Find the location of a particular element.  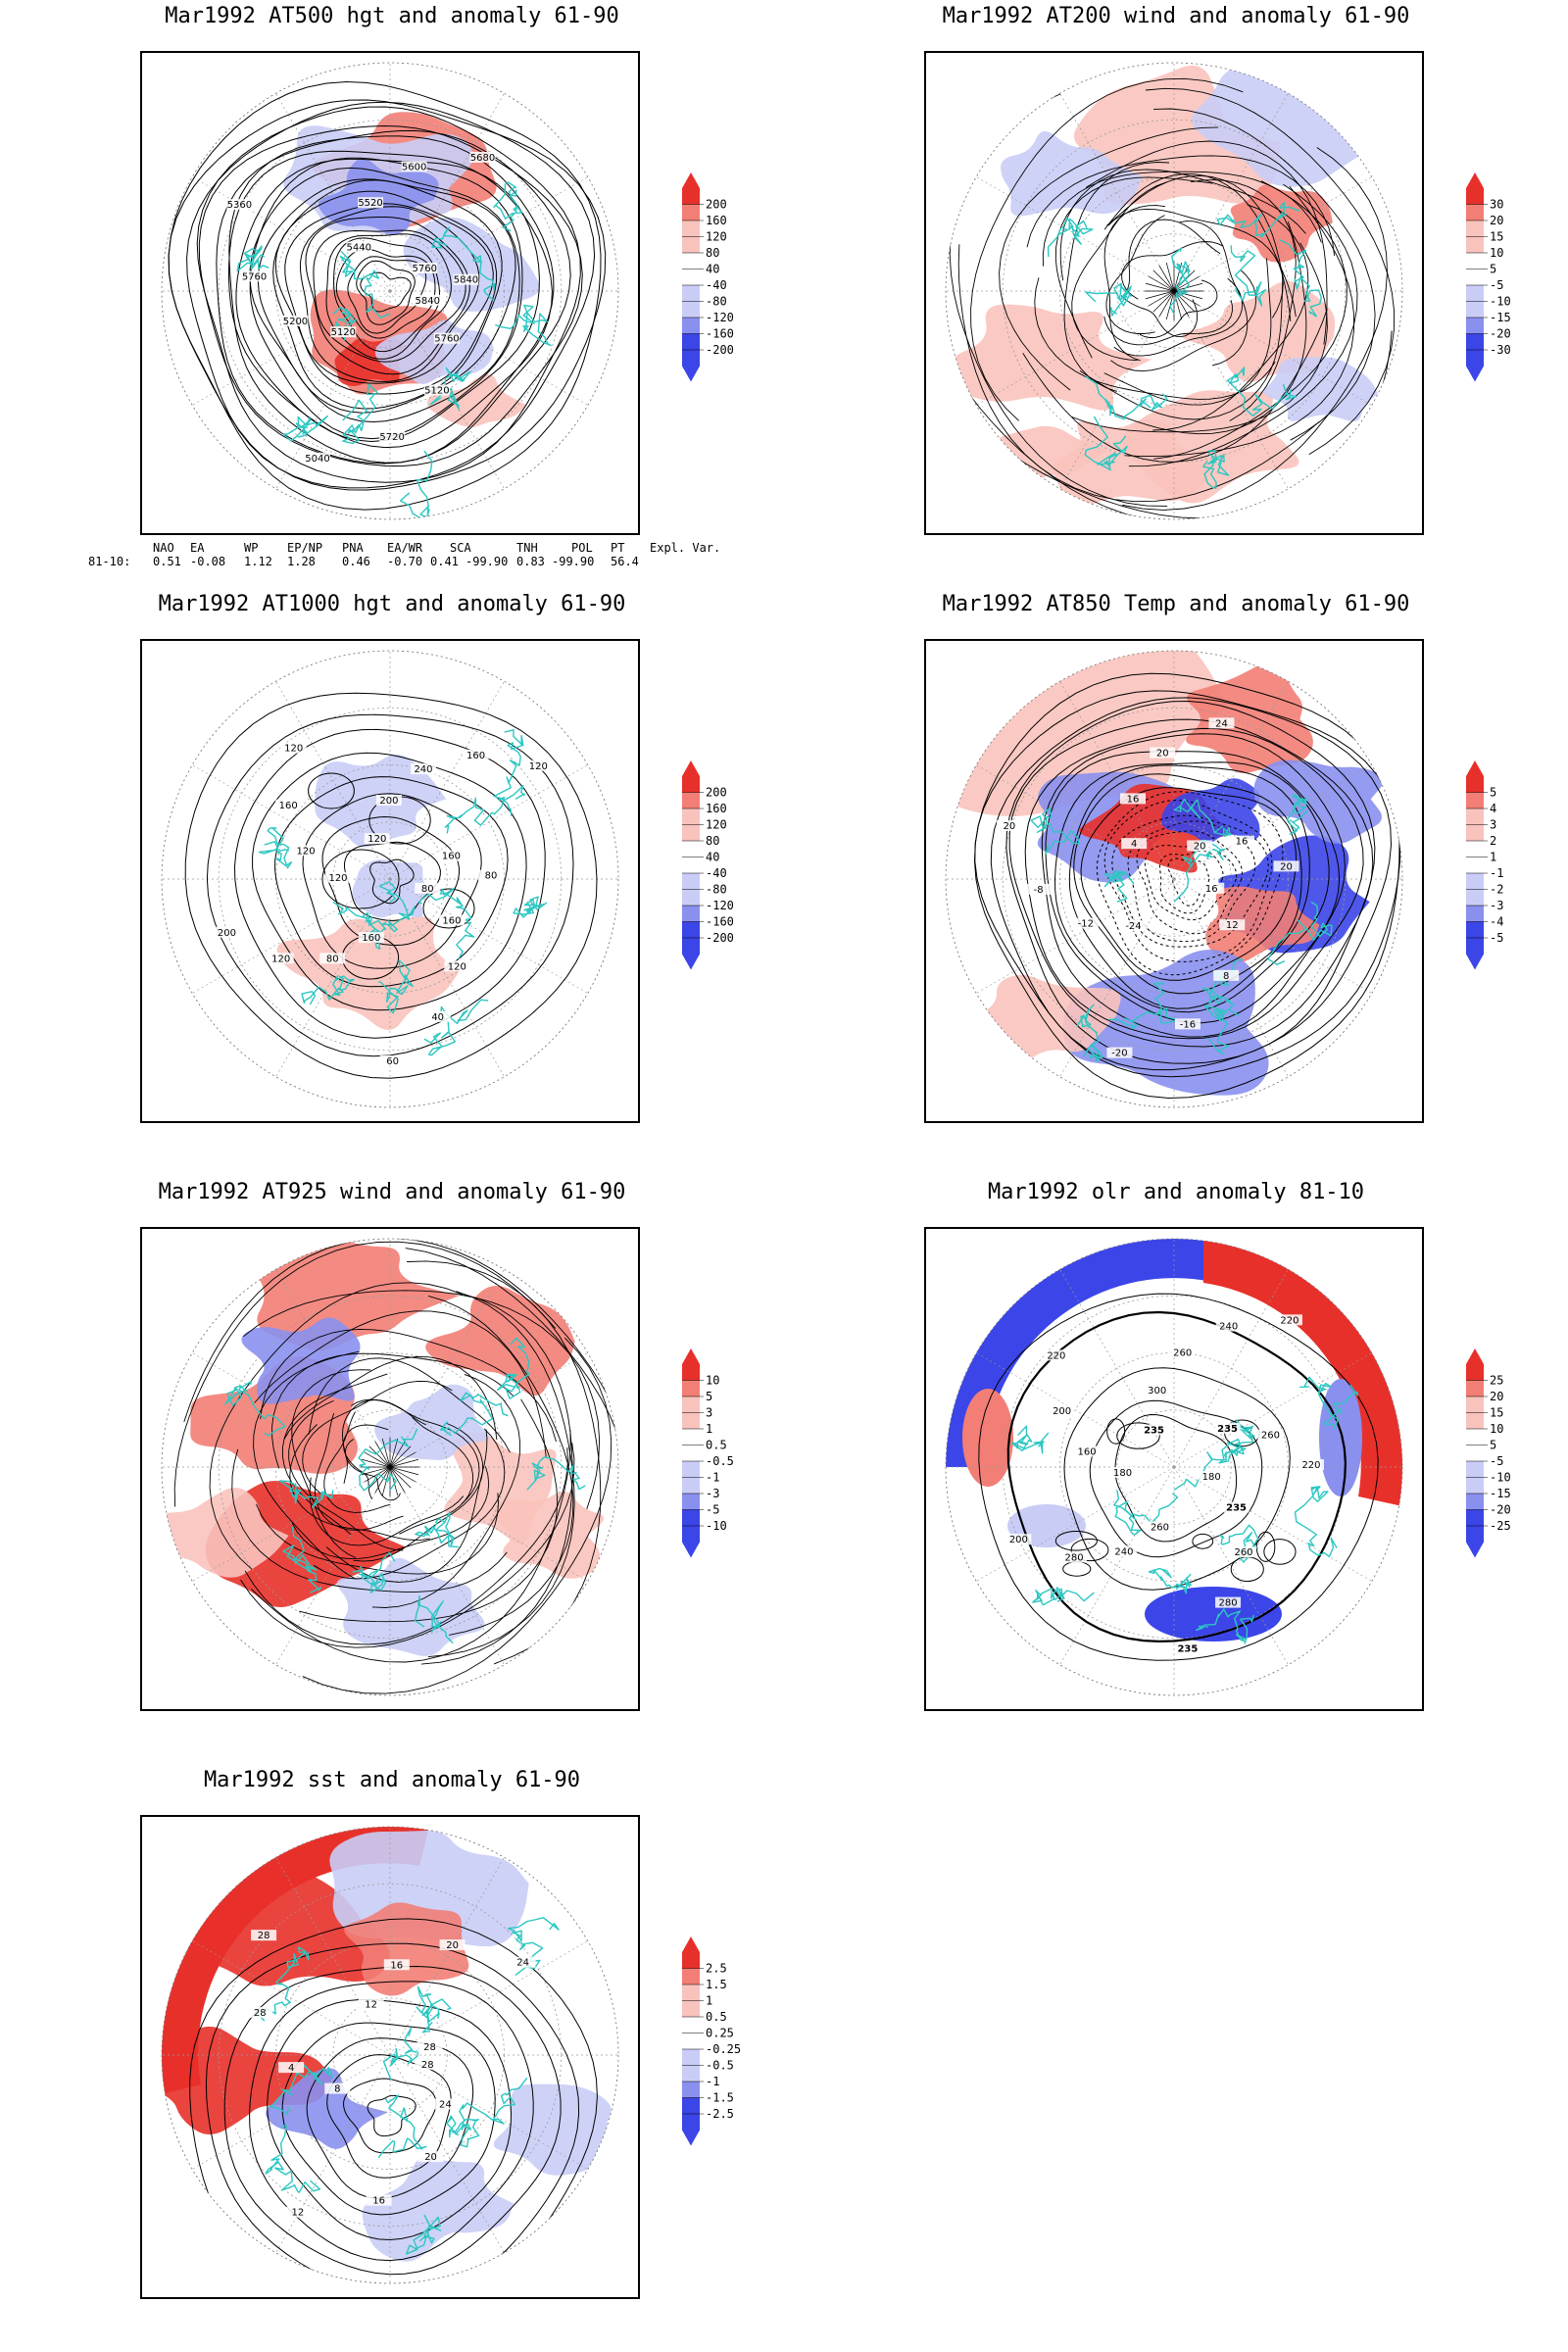

index-header: PT is located at coordinates (618, 548).